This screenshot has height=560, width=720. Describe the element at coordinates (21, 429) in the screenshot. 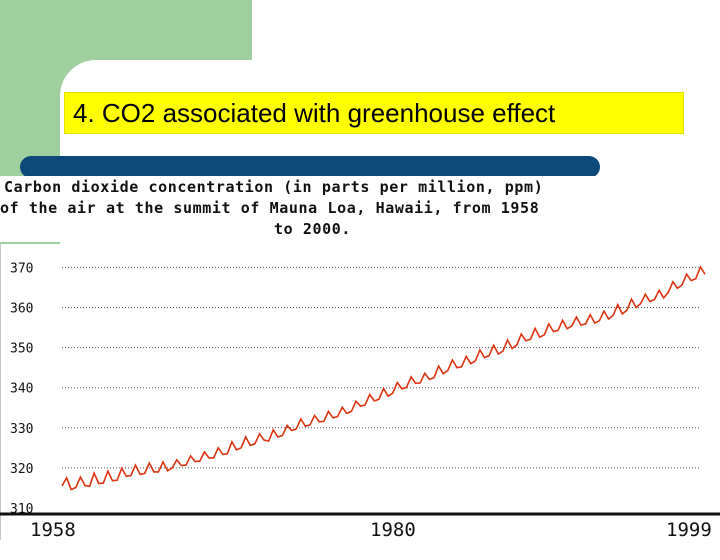

I see `y-tick-label: 330` at that location.